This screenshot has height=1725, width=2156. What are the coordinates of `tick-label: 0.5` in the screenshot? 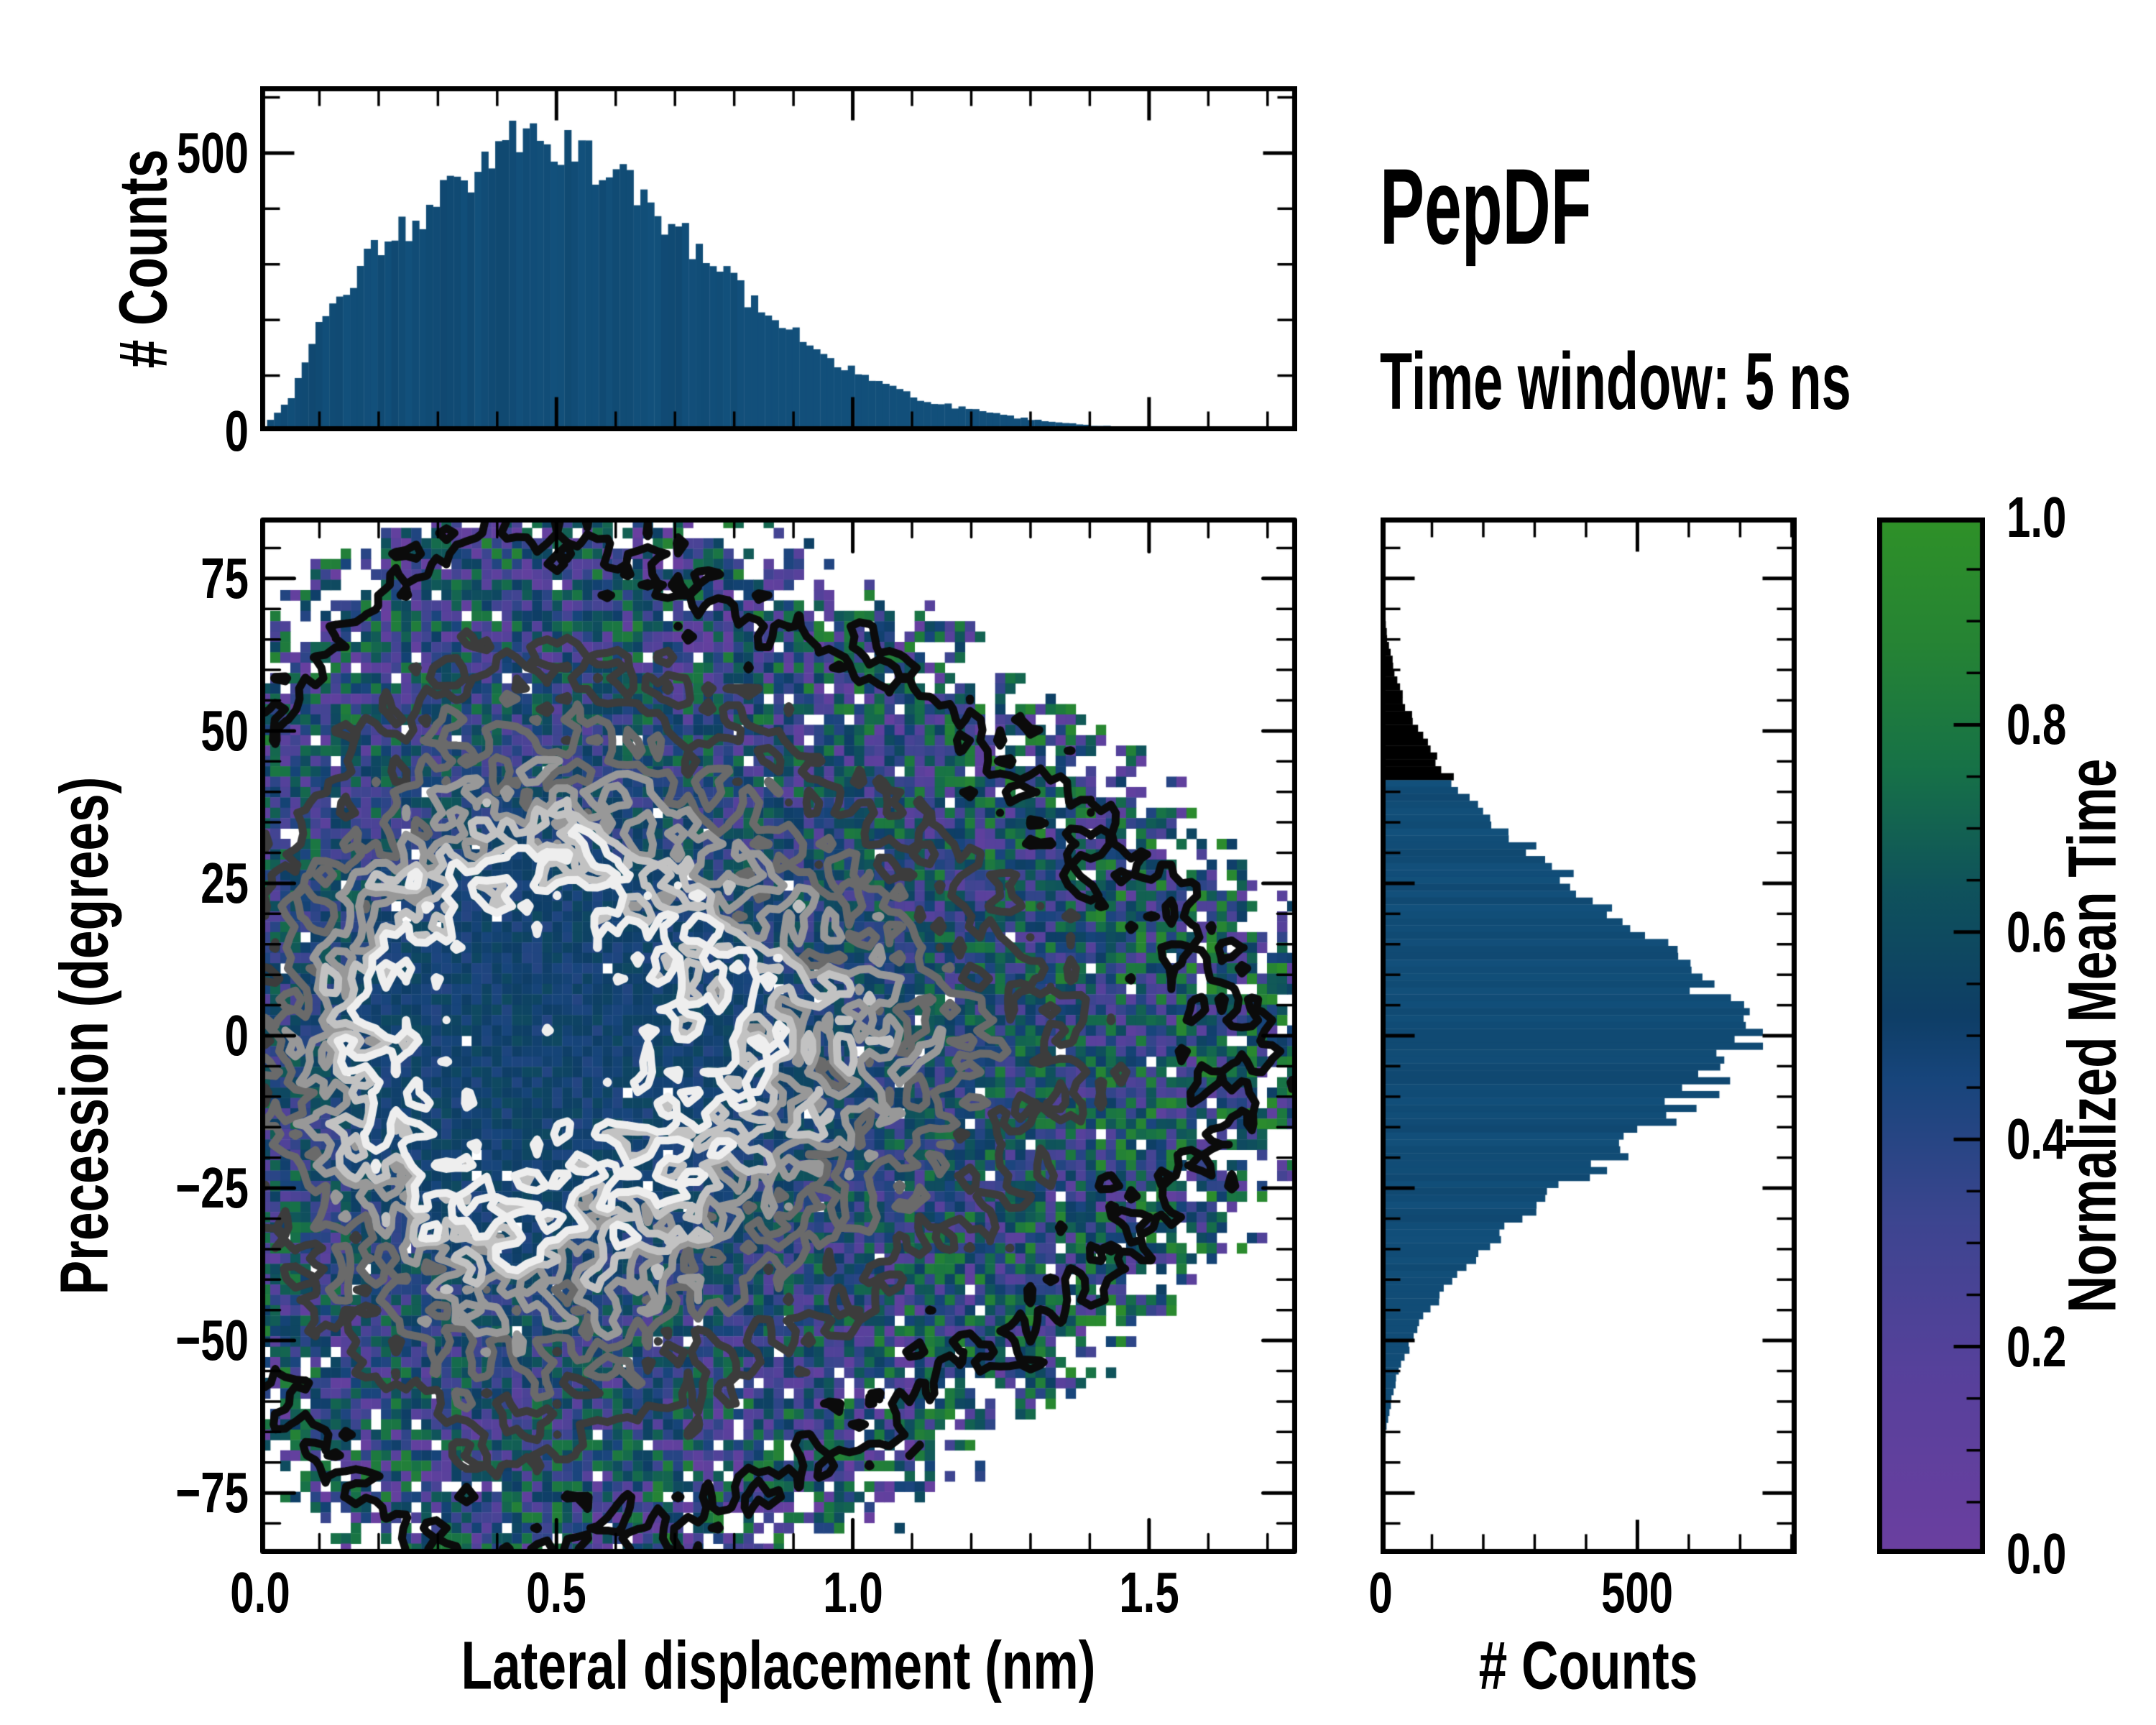 It's located at (556, 1592).